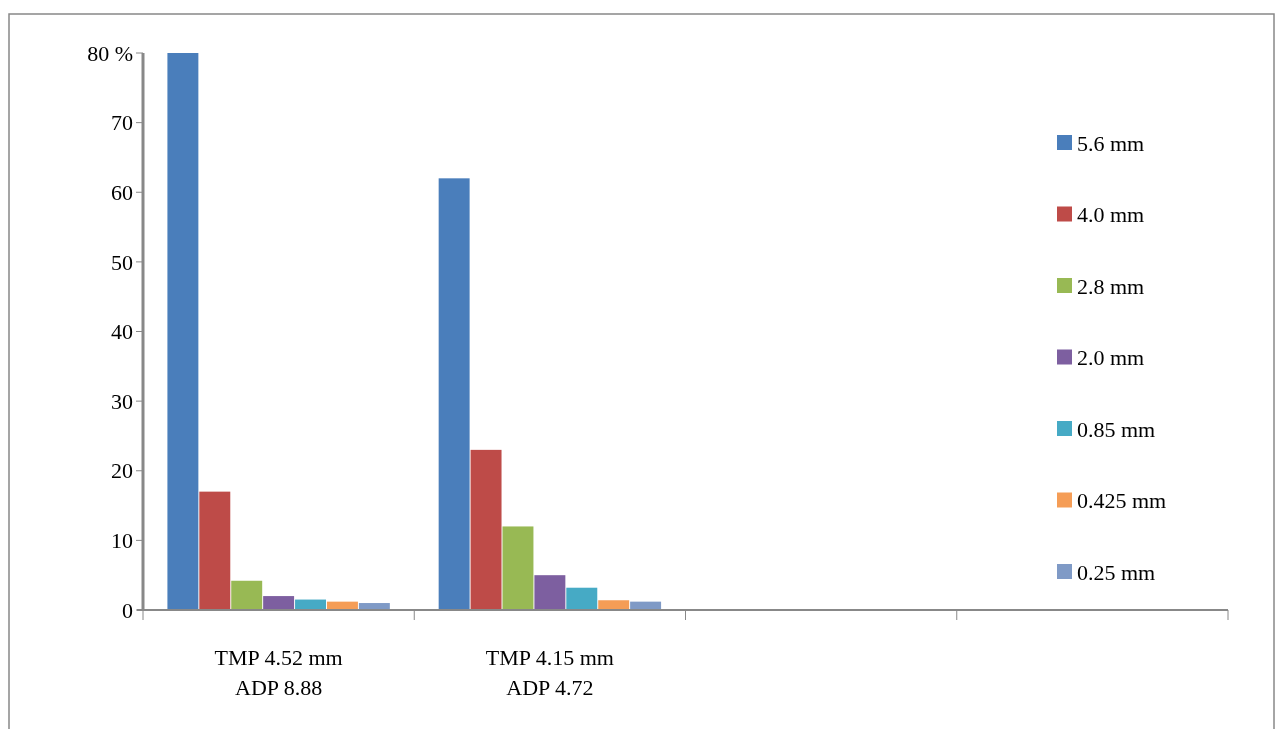 The image size is (1277, 729). What do you see at coordinates (278, 672) in the screenshot?
I see `x-tick-label: TMP 4.52 mm ADP 8.88` at bounding box center [278, 672].